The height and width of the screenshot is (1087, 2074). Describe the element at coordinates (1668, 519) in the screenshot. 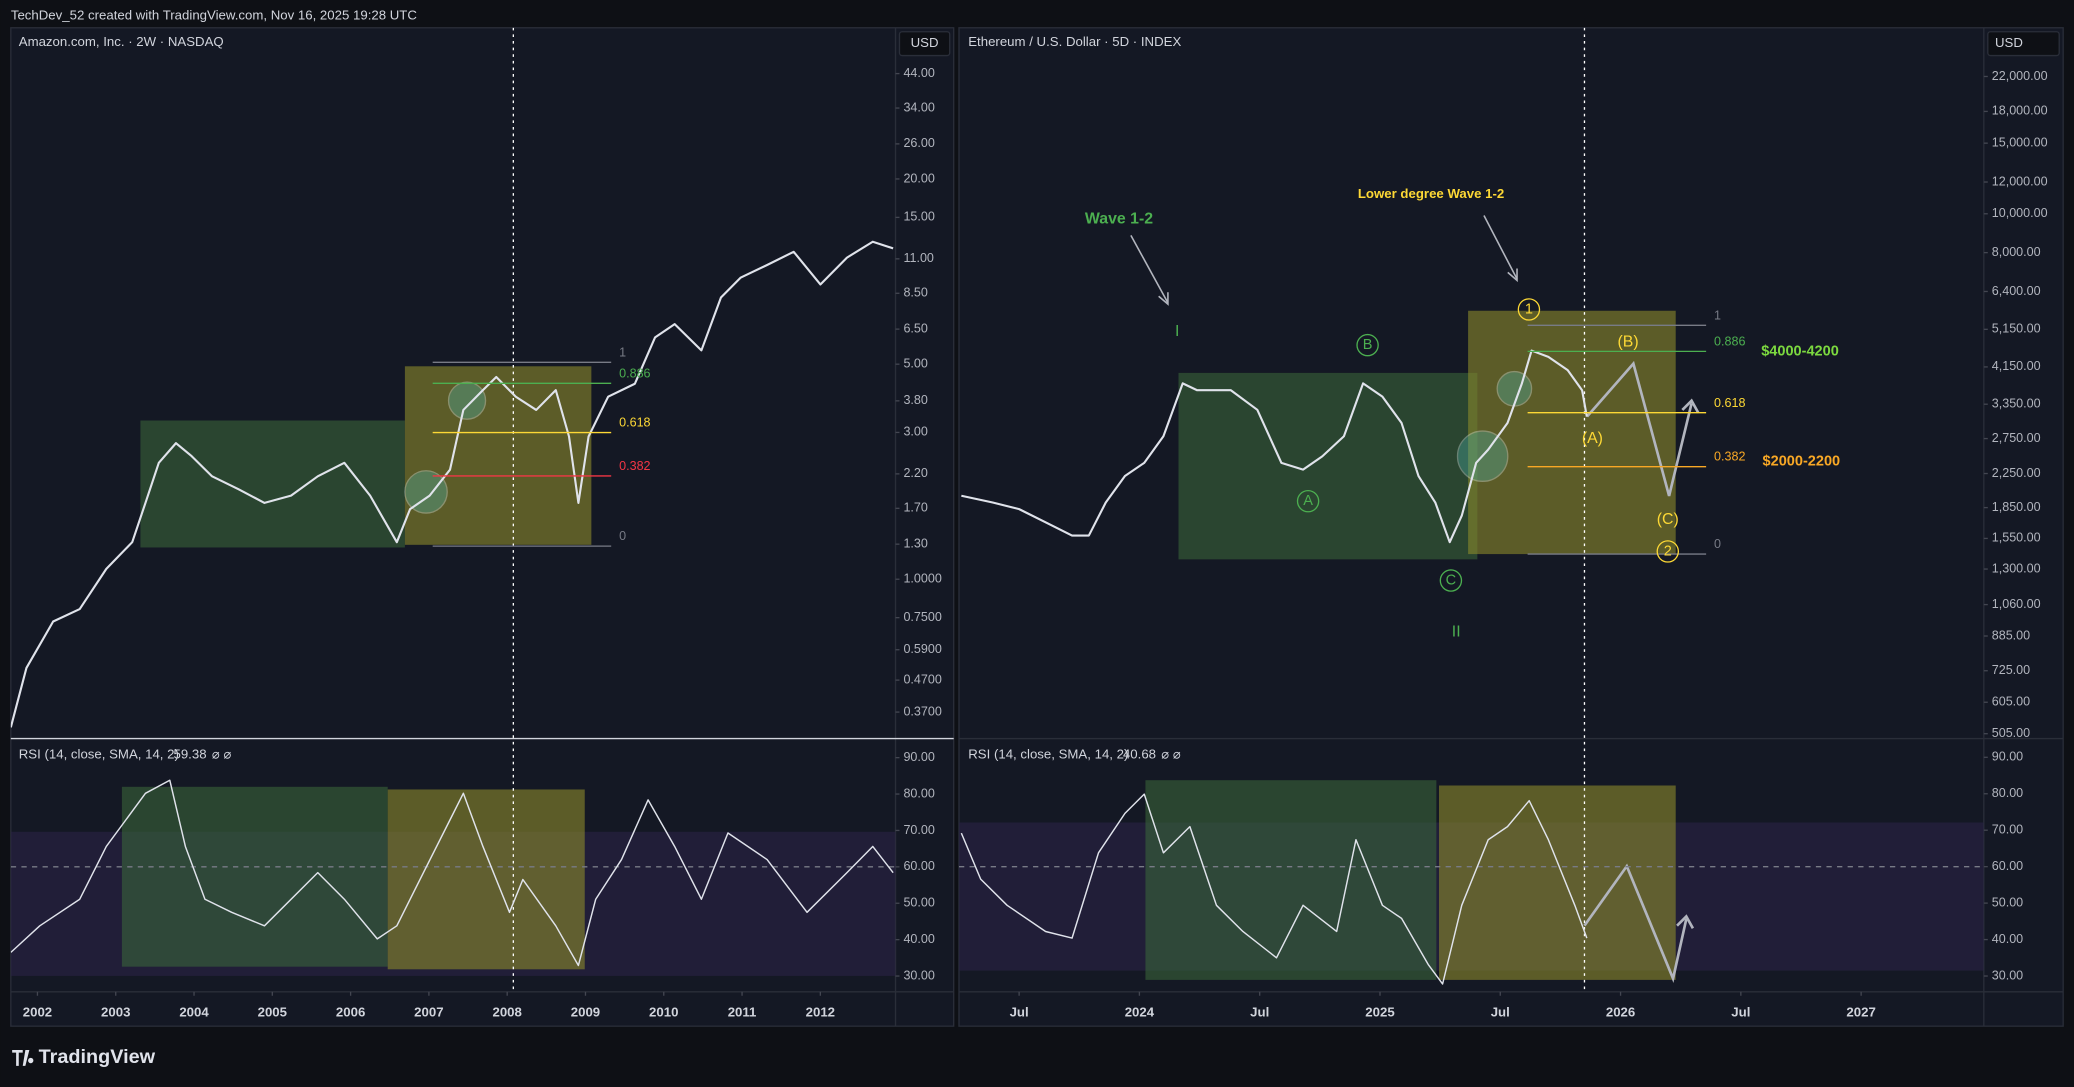

I see `wave-label: (C)` at that location.